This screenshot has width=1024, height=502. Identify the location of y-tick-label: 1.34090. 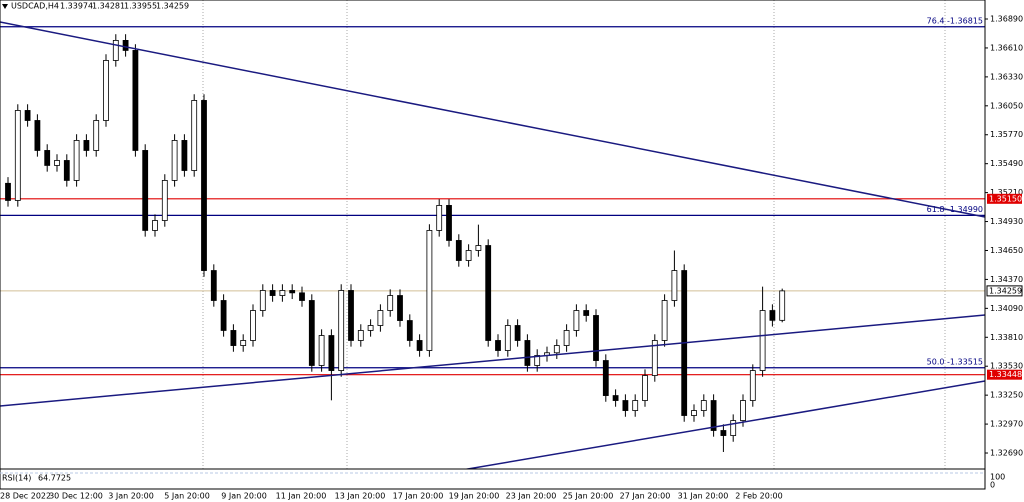
(1006, 308).